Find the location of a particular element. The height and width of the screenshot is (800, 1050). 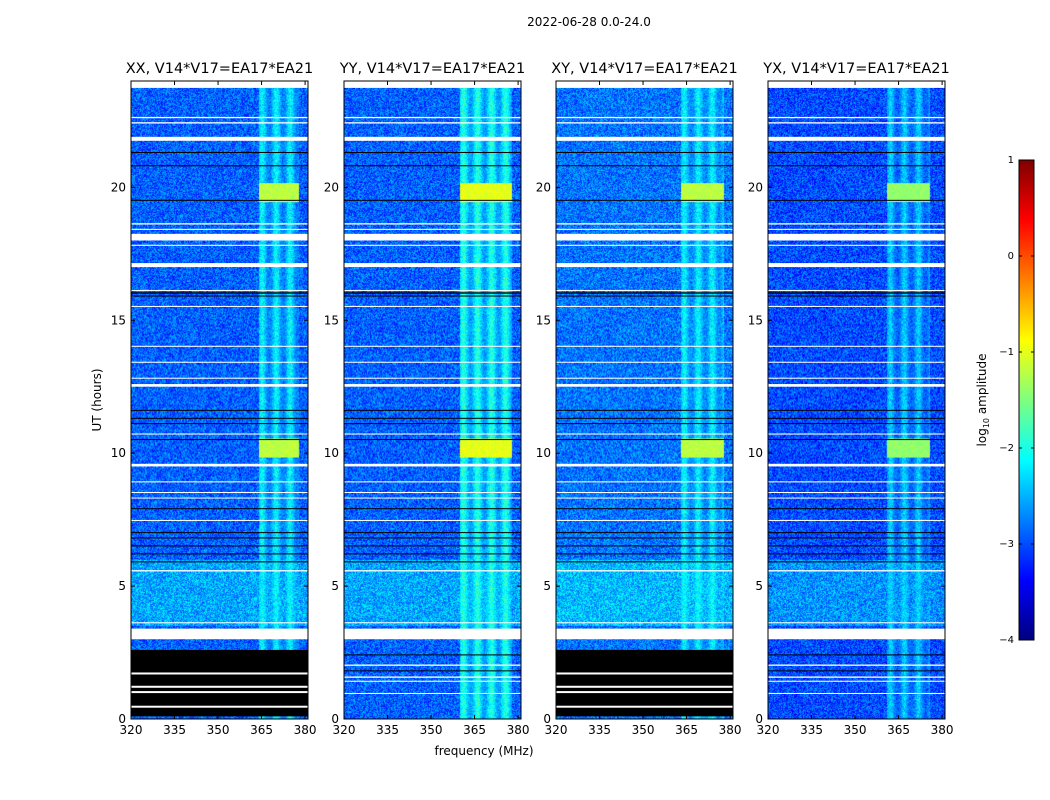

panel-title: YY, V14*V17=EA17*EA21 is located at coordinates (432, 69).